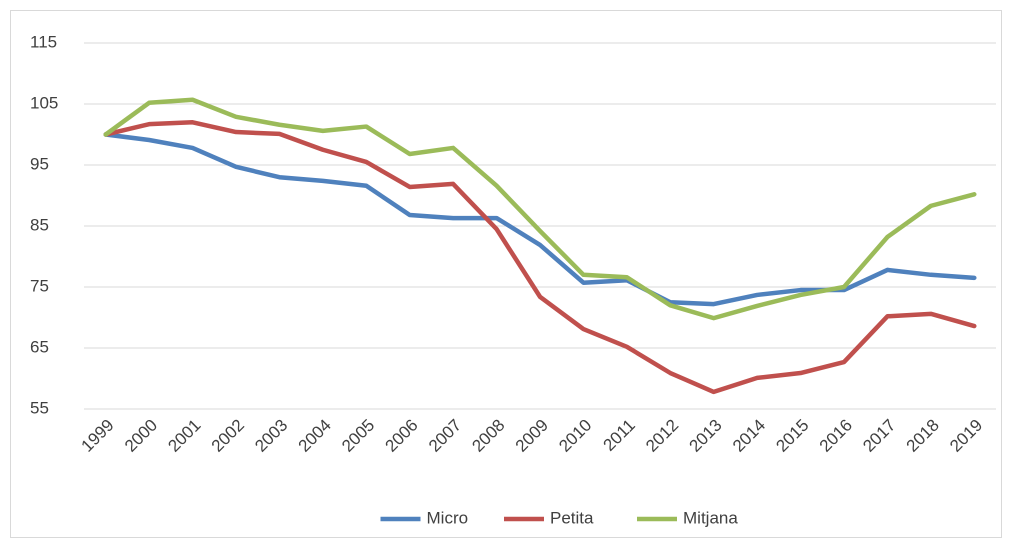 The height and width of the screenshot is (548, 1012). What do you see at coordinates (424, 517) in the screenshot?
I see `legend-item: Micro` at bounding box center [424, 517].